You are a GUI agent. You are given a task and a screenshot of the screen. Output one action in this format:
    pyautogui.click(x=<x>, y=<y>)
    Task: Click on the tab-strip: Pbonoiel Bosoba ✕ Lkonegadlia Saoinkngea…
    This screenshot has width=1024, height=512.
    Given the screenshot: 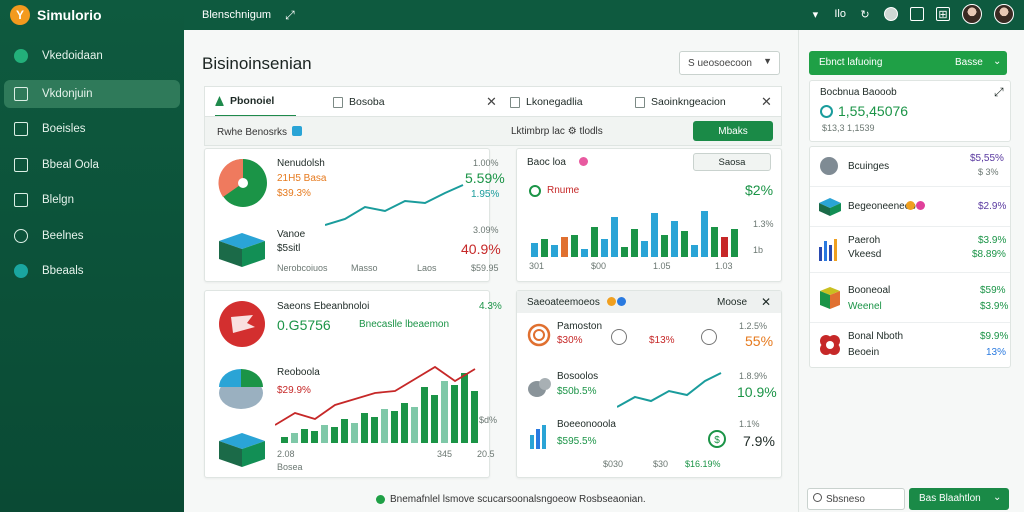 What is the action you would take?
    pyautogui.click(x=493, y=101)
    